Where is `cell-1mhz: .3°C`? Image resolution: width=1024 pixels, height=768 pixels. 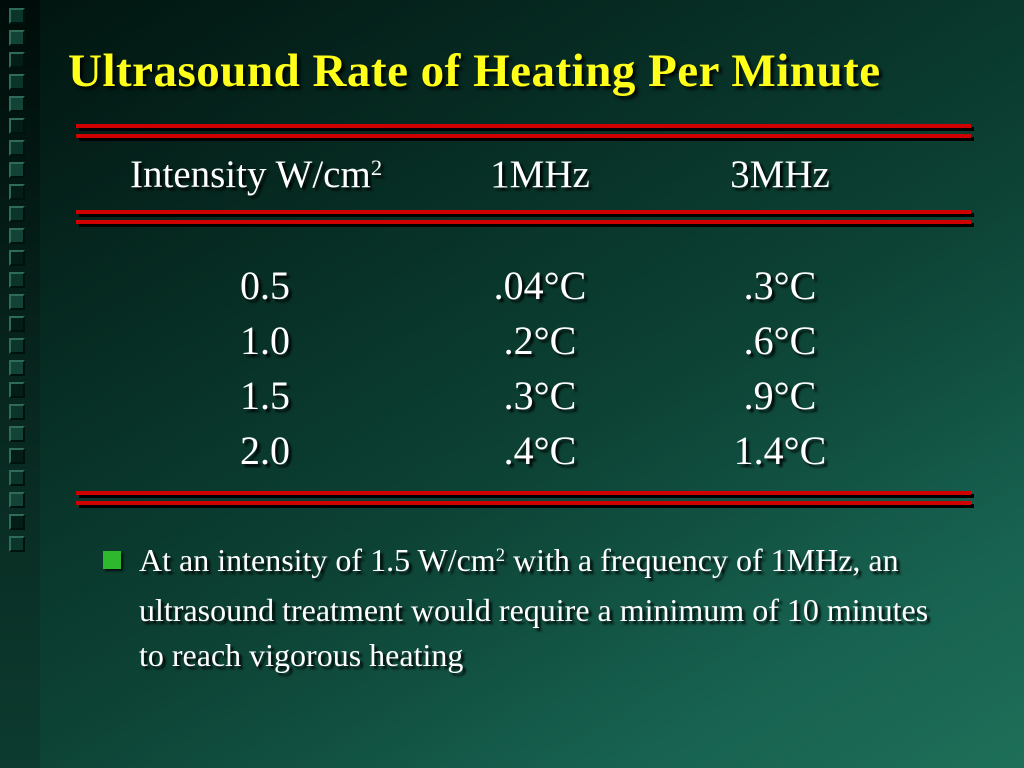 cell-1mhz: .3°C is located at coordinates (540, 395).